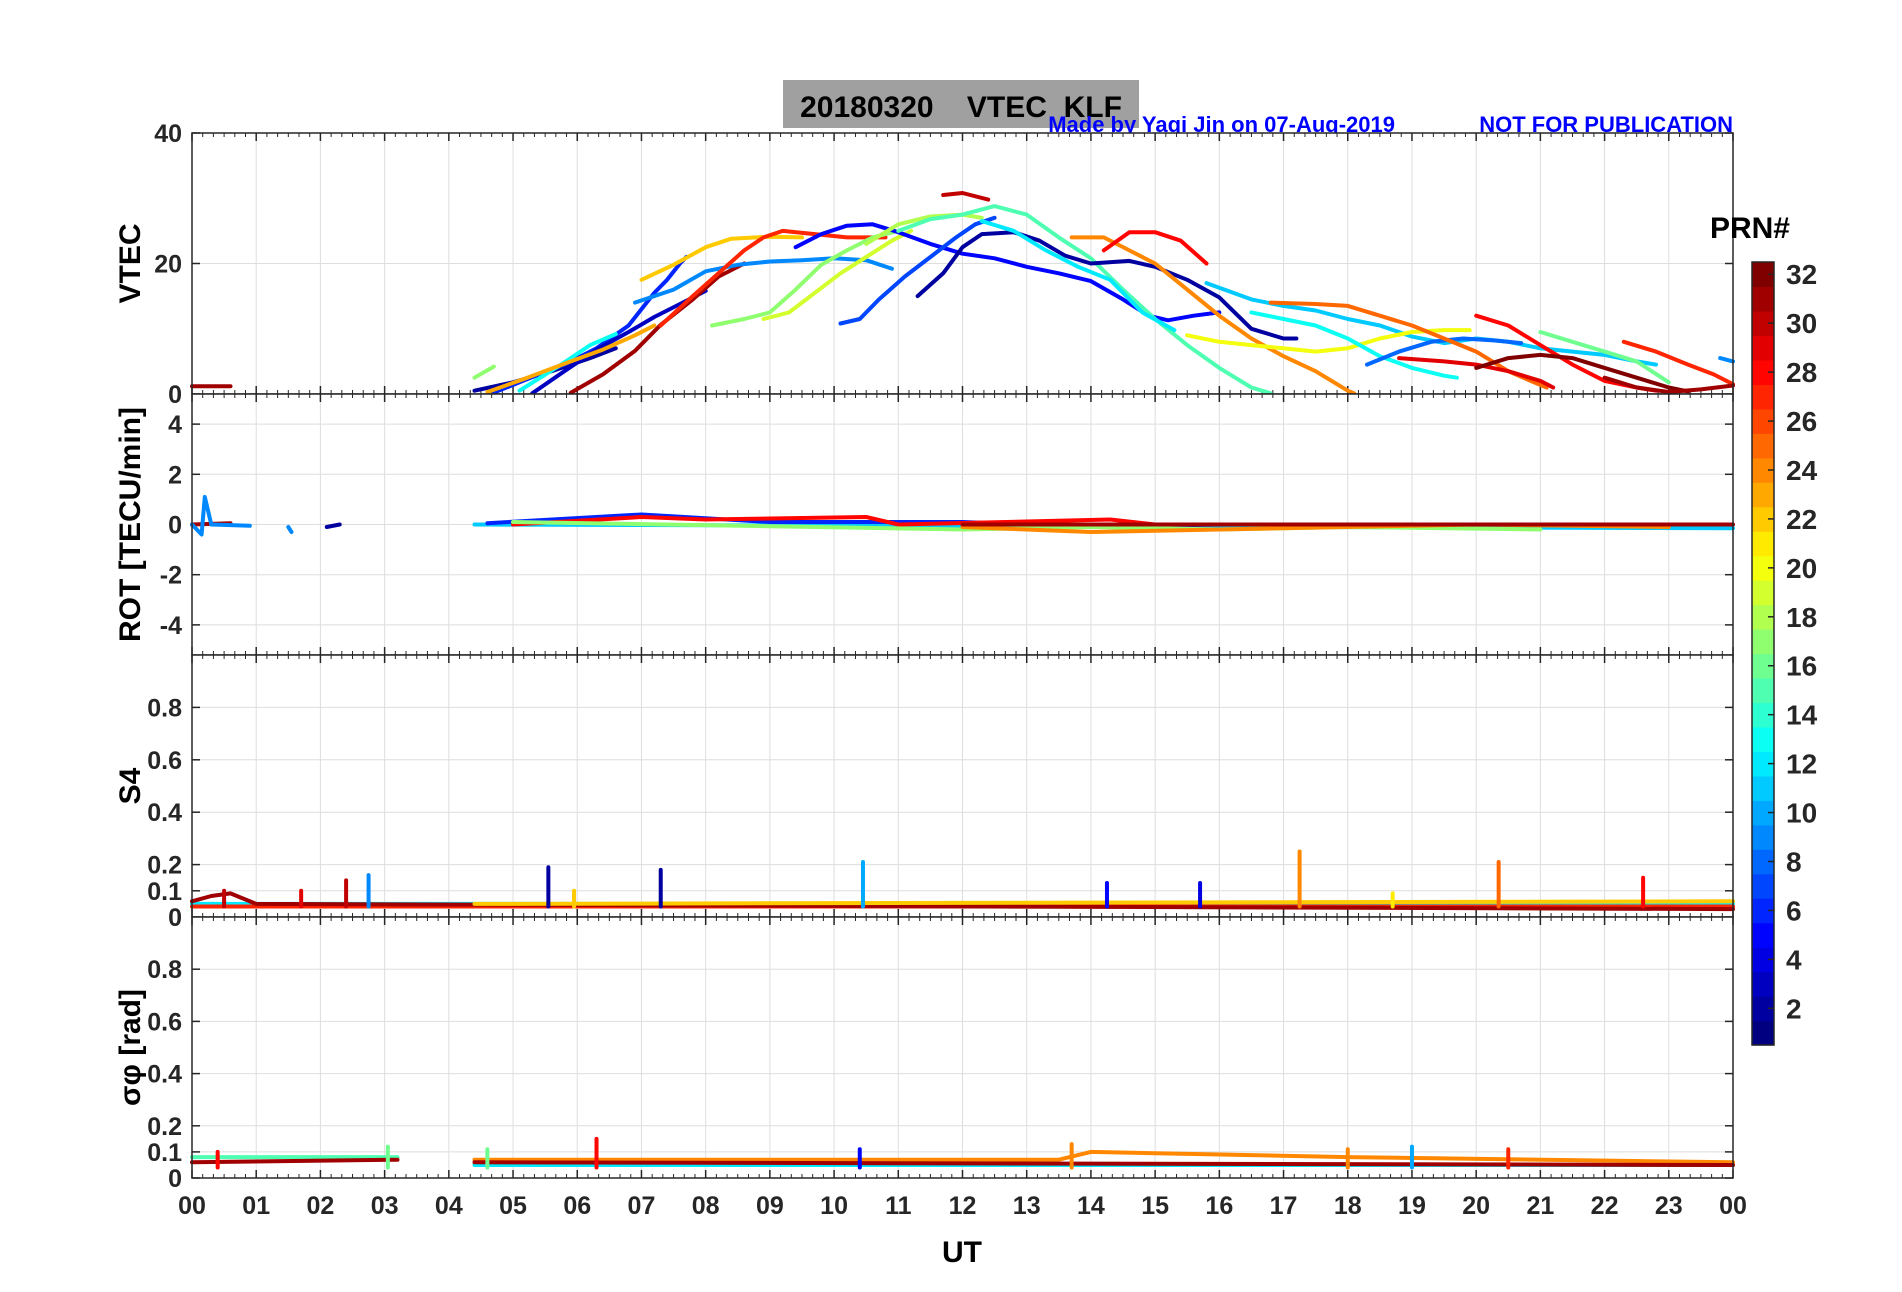  I want to click on colorbar-tick-label: 14, so click(1802, 715).